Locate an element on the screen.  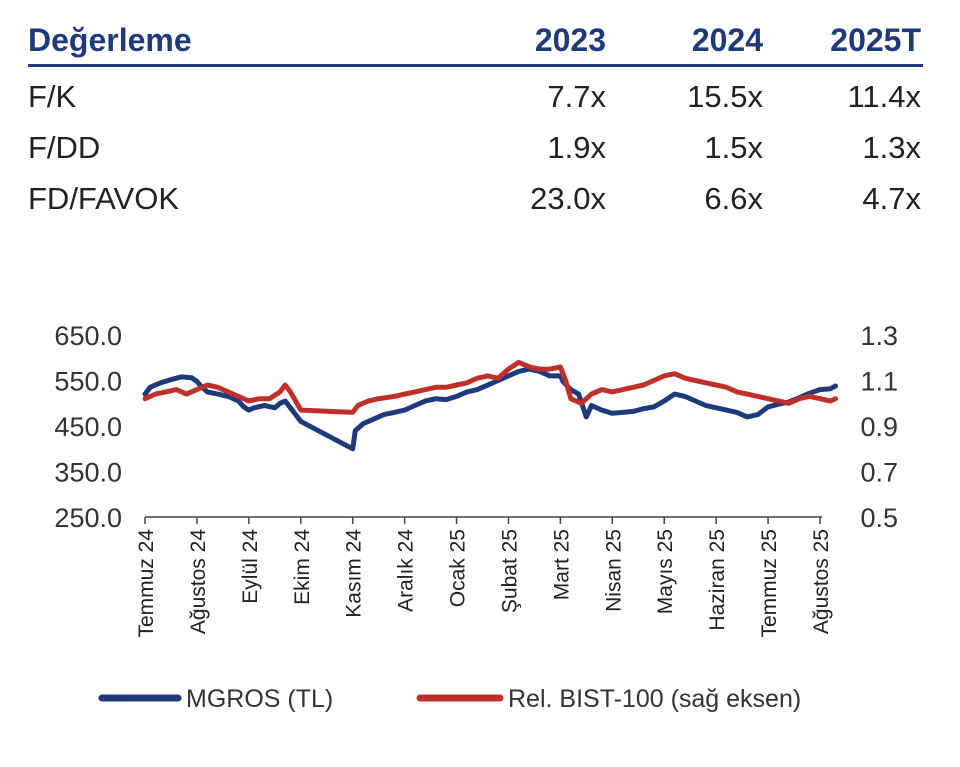
row-label: F/K is located at coordinates (52, 96).